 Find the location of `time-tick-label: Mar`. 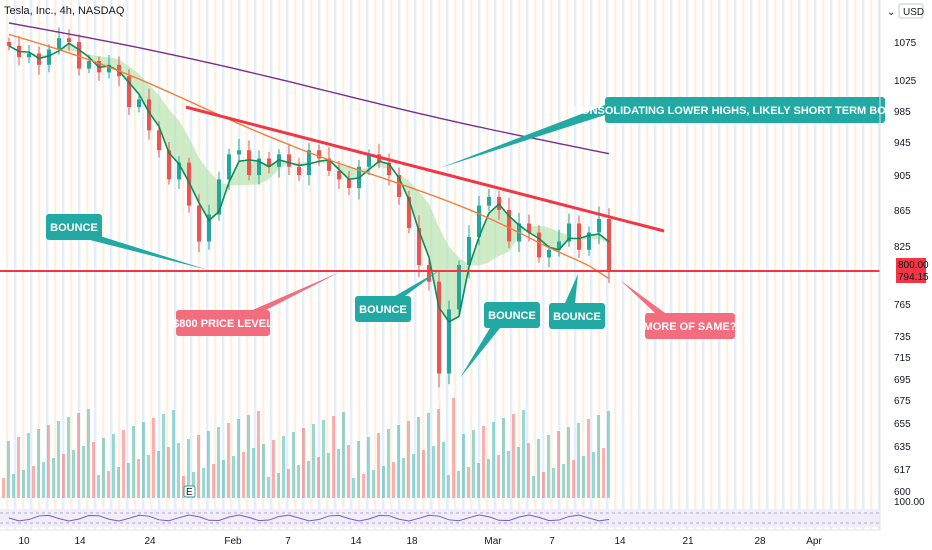

time-tick-label: Mar is located at coordinates (493, 541).